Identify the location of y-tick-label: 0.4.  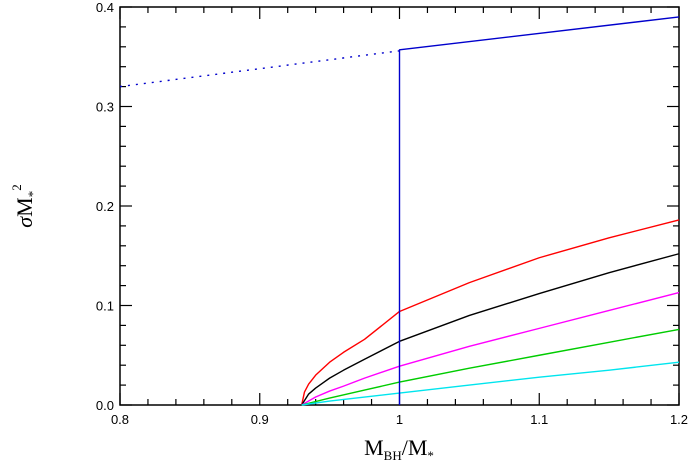
(105, 7).